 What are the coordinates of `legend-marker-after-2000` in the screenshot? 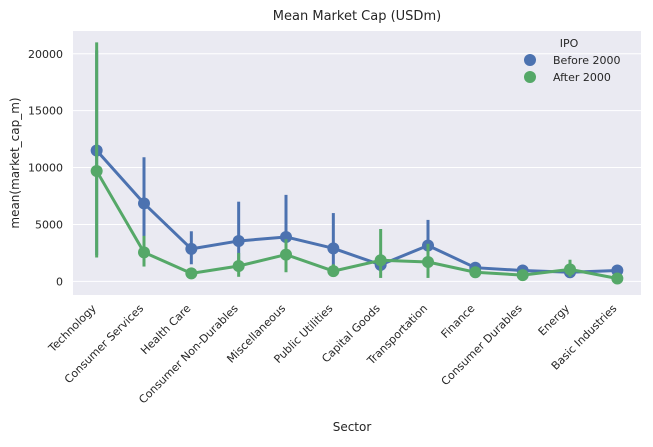 It's located at (530, 77).